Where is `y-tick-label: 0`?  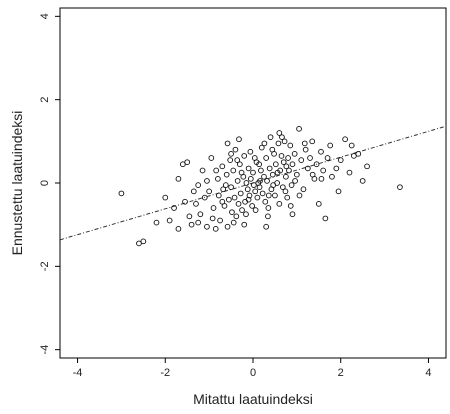
y-tick-label: 0 is located at coordinates (45, 183).